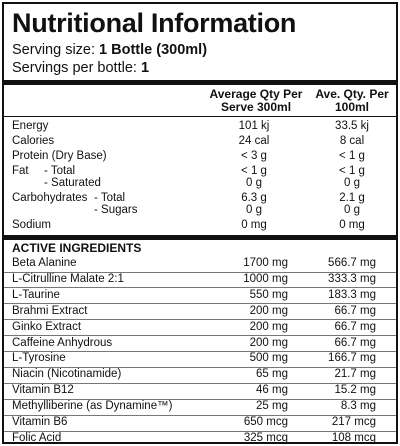 This screenshot has height=446, width=400. What do you see at coordinates (36, 294) in the screenshot?
I see `ingredient-name: L-Taurine` at bounding box center [36, 294].